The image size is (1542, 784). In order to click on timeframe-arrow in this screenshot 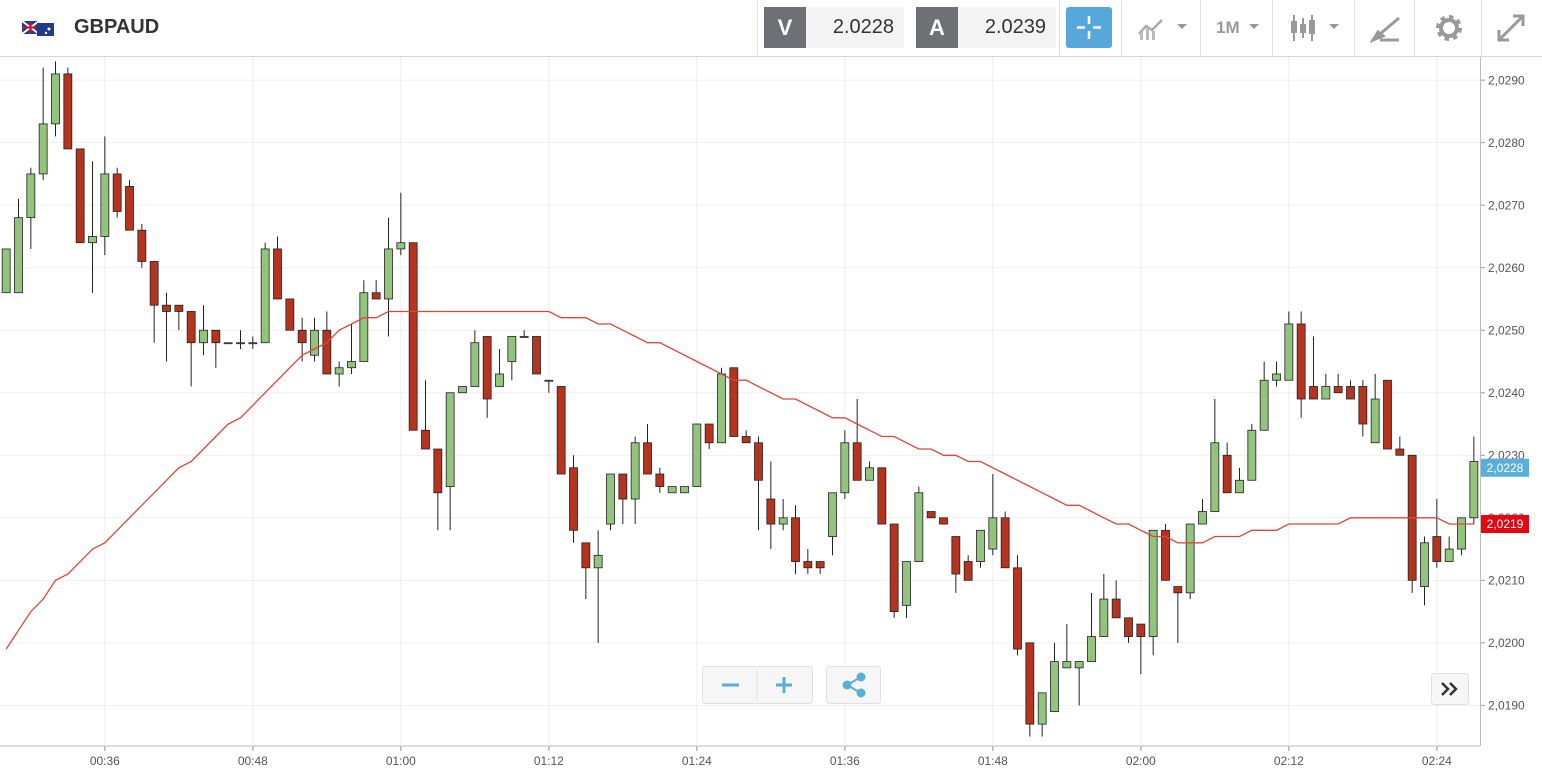, I will do `click(1254, 26)`.